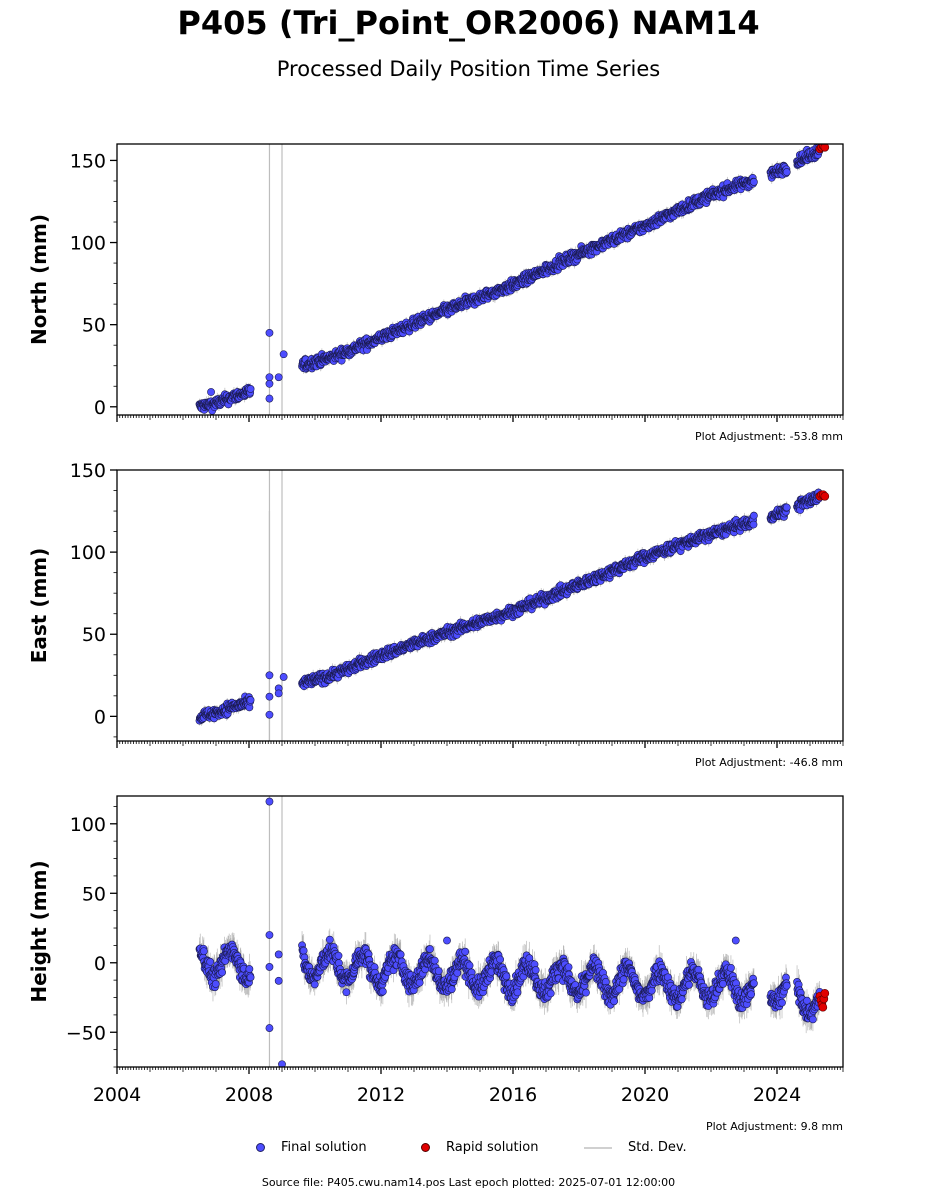 The width and height of the screenshot is (937, 1200). Describe the element at coordinates (825, 148) in the screenshot. I see `rapid-point` at that location.